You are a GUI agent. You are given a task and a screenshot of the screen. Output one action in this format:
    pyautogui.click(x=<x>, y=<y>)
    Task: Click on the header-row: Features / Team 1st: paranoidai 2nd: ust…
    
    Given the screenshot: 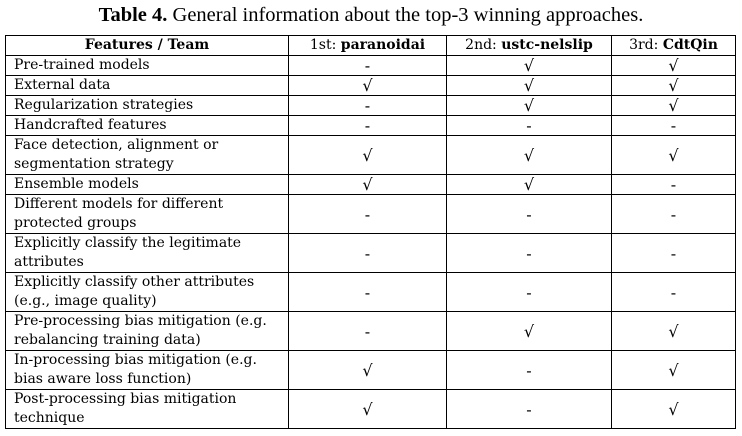 What is the action you would take?
    pyautogui.click(x=370, y=45)
    